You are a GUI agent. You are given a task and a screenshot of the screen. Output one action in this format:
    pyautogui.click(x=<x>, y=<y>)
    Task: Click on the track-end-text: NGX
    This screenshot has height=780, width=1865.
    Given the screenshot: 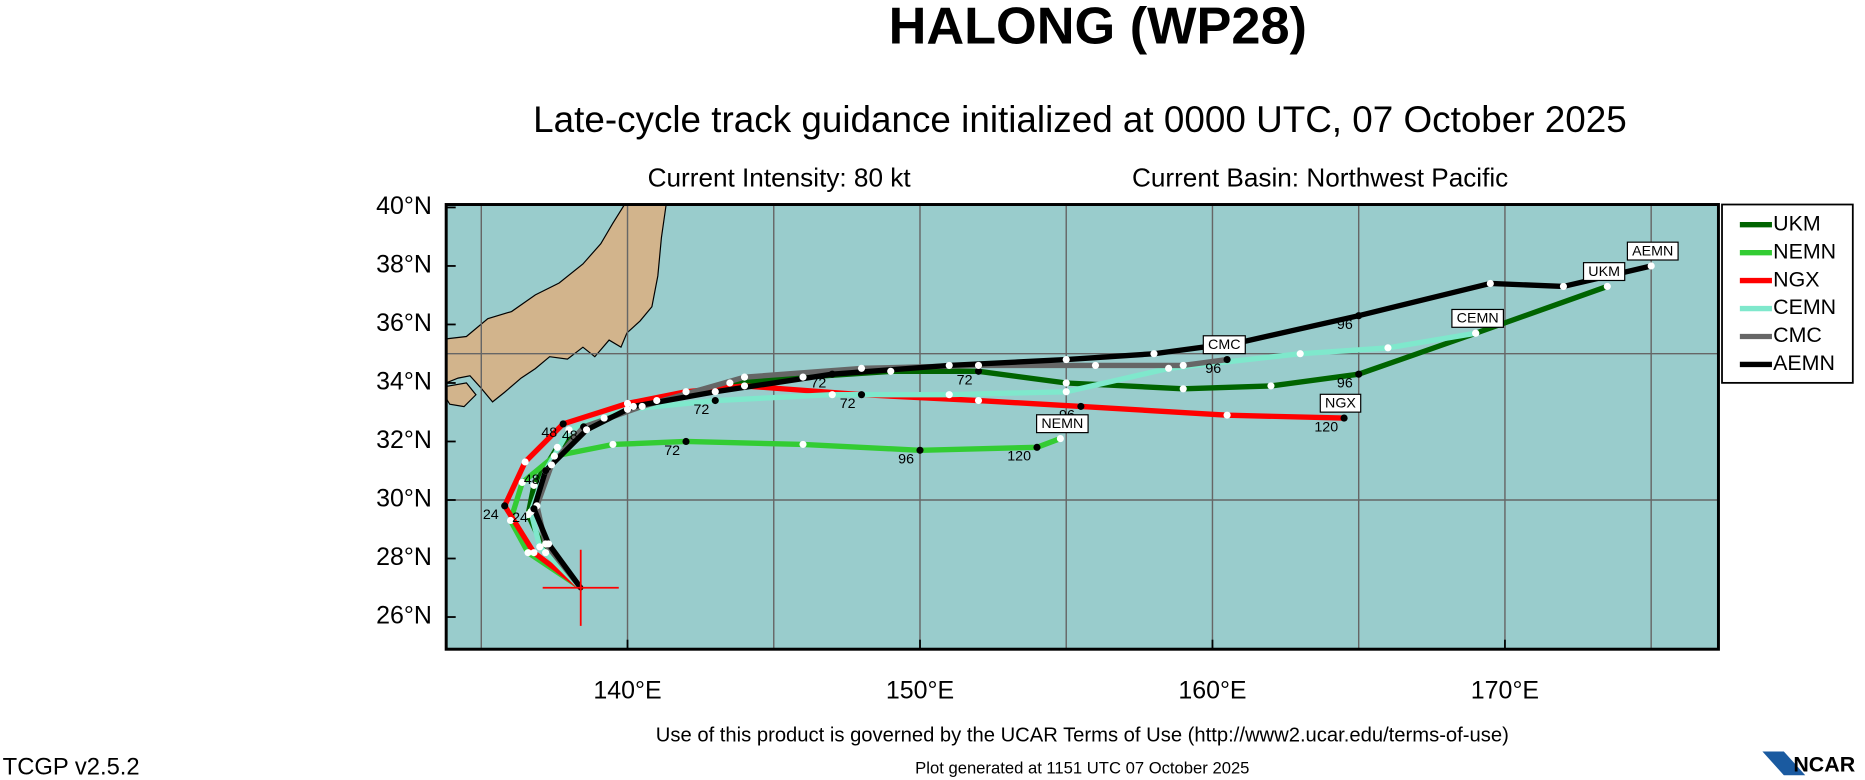 What is the action you would take?
    pyautogui.click(x=1340, y=404)
    